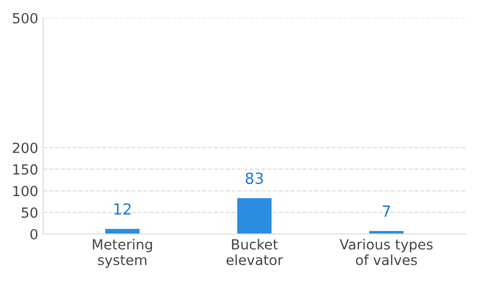 The image size is (480, 300). Describe the element at coordinates (25, 169) in the screenshot. I see `y-tick-label: 150` at that location.